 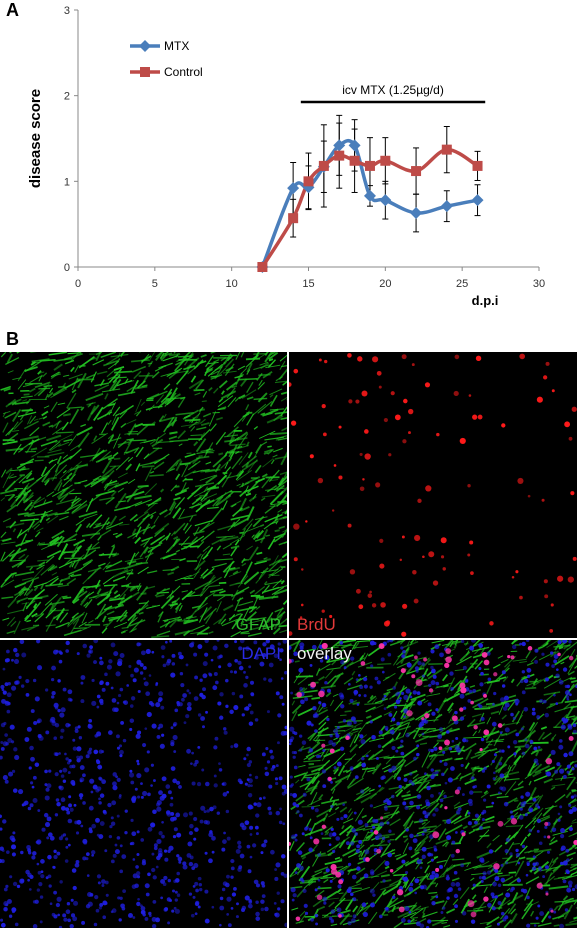 What do you see at coordinates (485, 300) in the screenshot?
I see `x-axis-label: d.p.i` at bounding box center [485, 300].